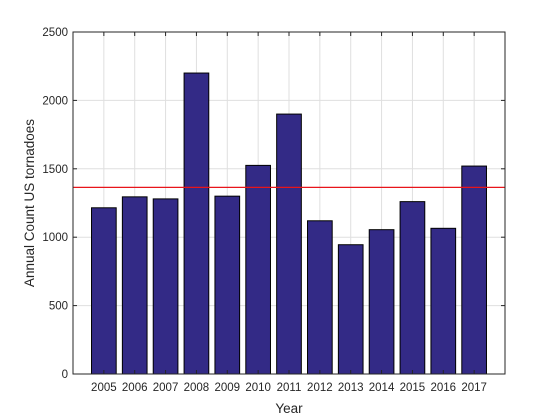 This screenshot has height=420, width=560. I want to click on bar-2017, so click(474, 270).